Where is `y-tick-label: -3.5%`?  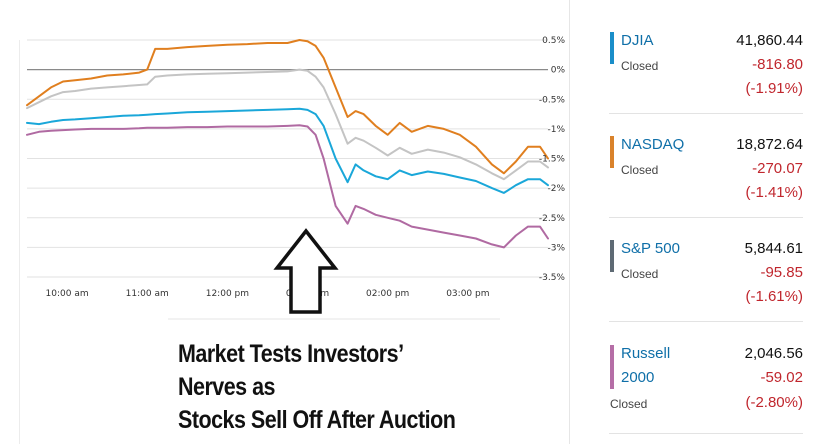
y-tick-label: -3.5% is located at coordinates (552, 278).